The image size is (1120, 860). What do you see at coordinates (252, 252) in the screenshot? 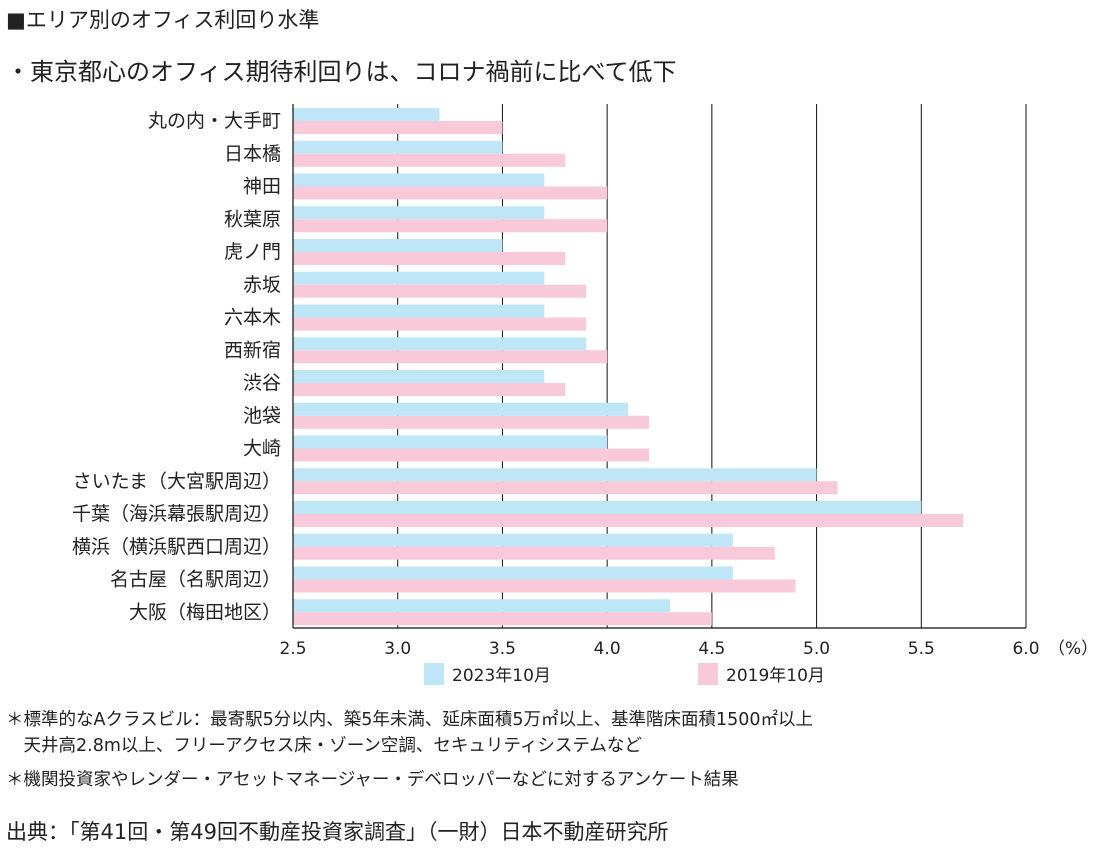
I see `category-label: 虎ノ門` at bounding box center [252, 252].